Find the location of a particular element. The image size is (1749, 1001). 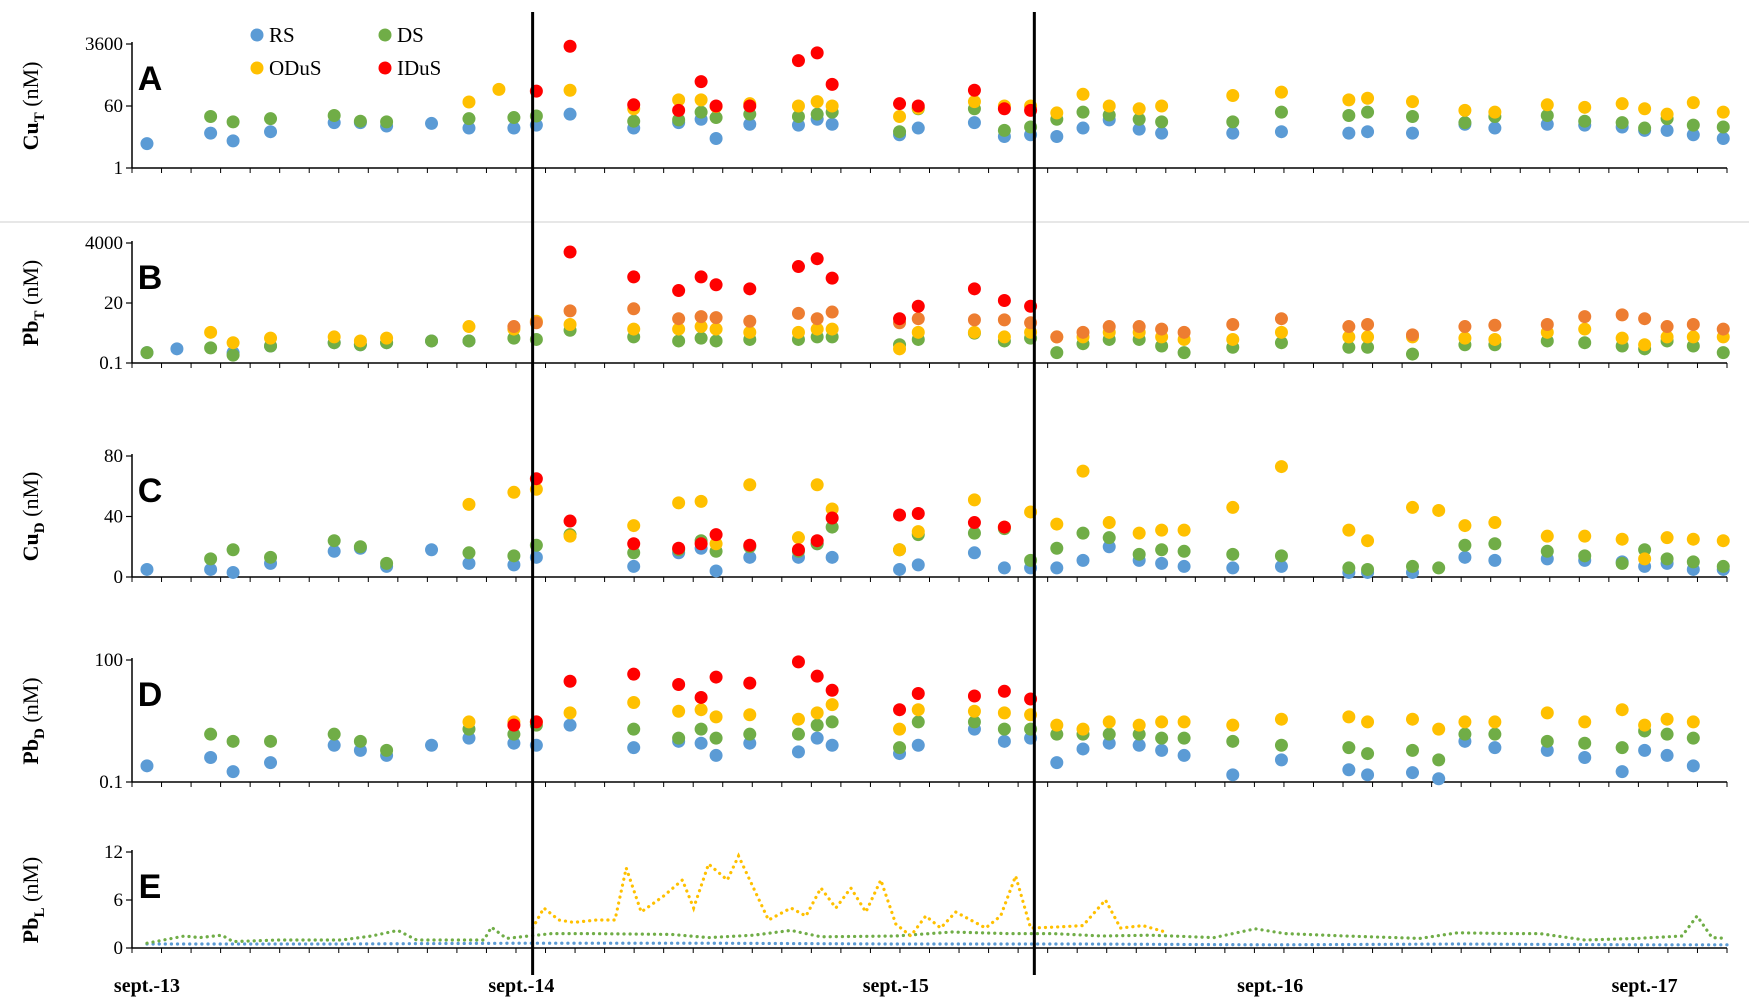

legend-label: DS is located at coordinates (410, 35).